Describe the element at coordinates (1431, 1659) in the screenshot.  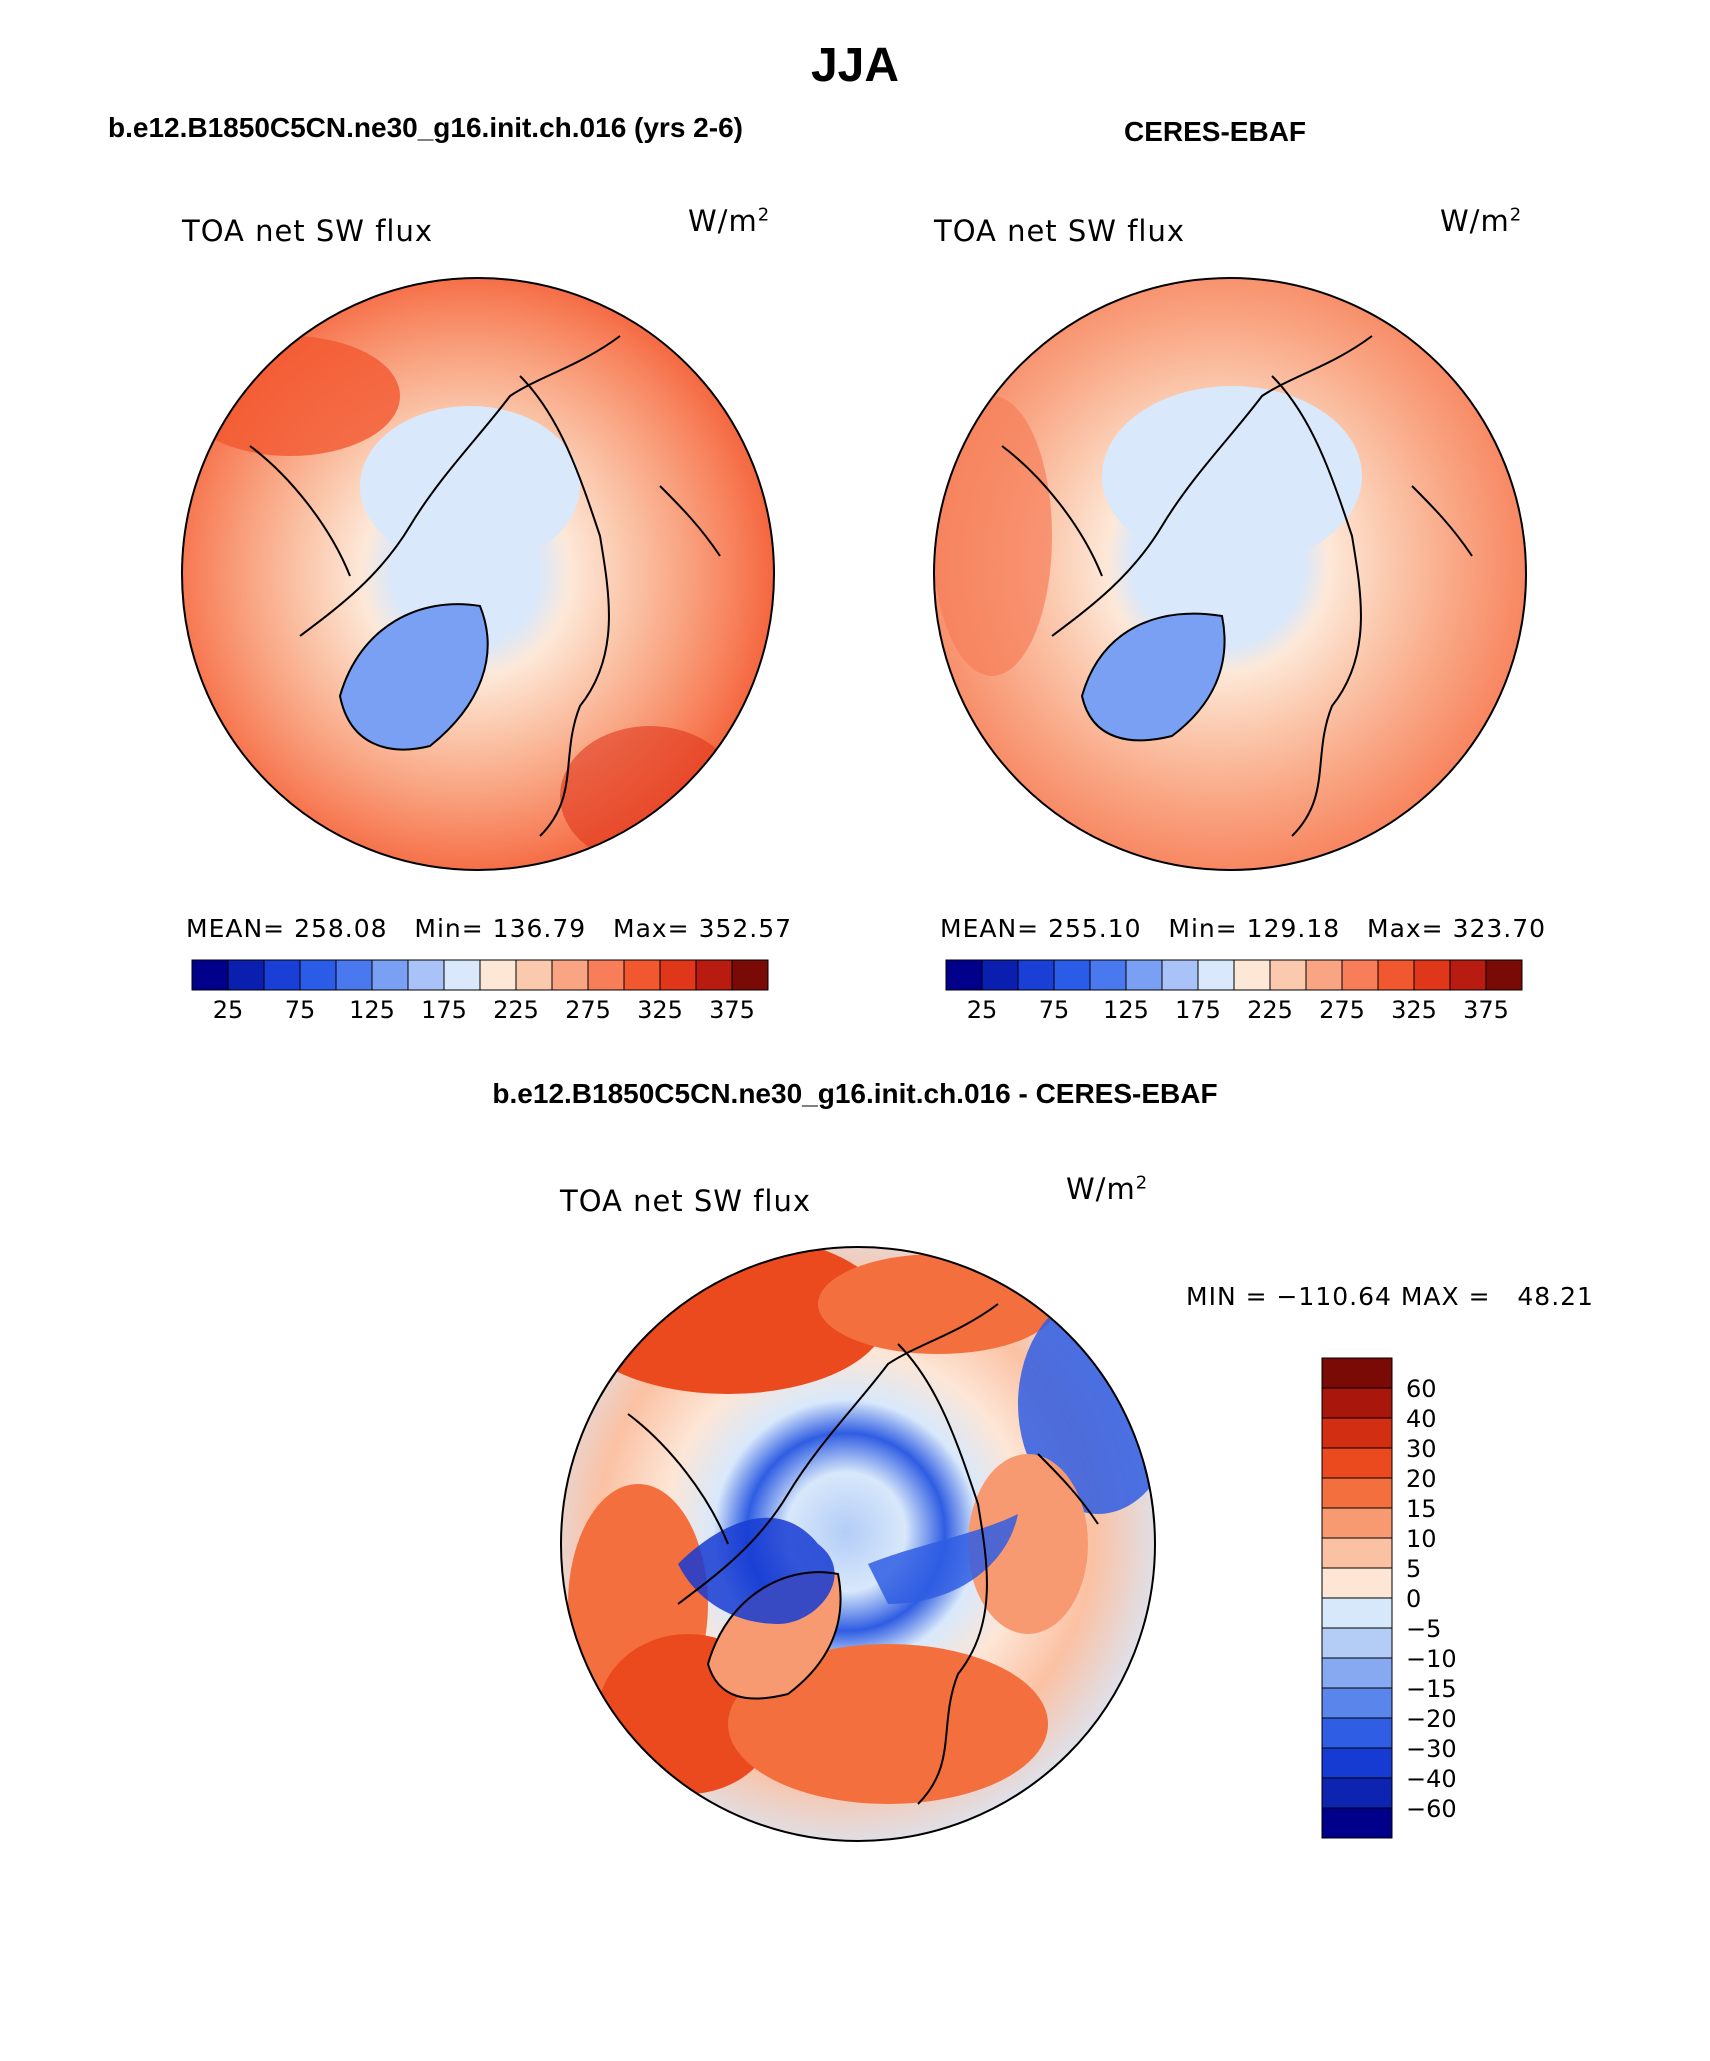
I see `diff-colorbar-label: −10` at that location.